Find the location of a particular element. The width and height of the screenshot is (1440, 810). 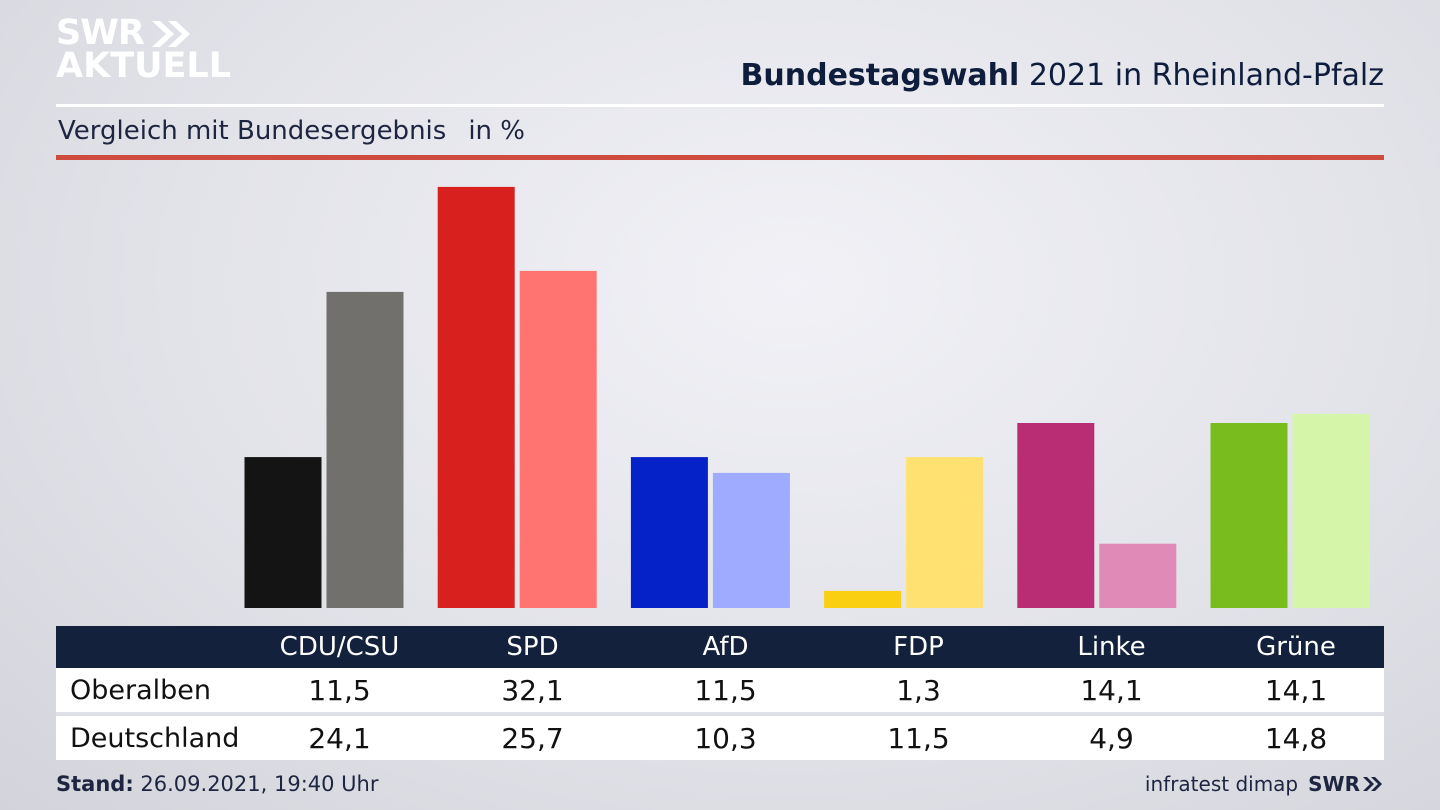

party-header: CDU/CSU is located at coordinates (339, 647).